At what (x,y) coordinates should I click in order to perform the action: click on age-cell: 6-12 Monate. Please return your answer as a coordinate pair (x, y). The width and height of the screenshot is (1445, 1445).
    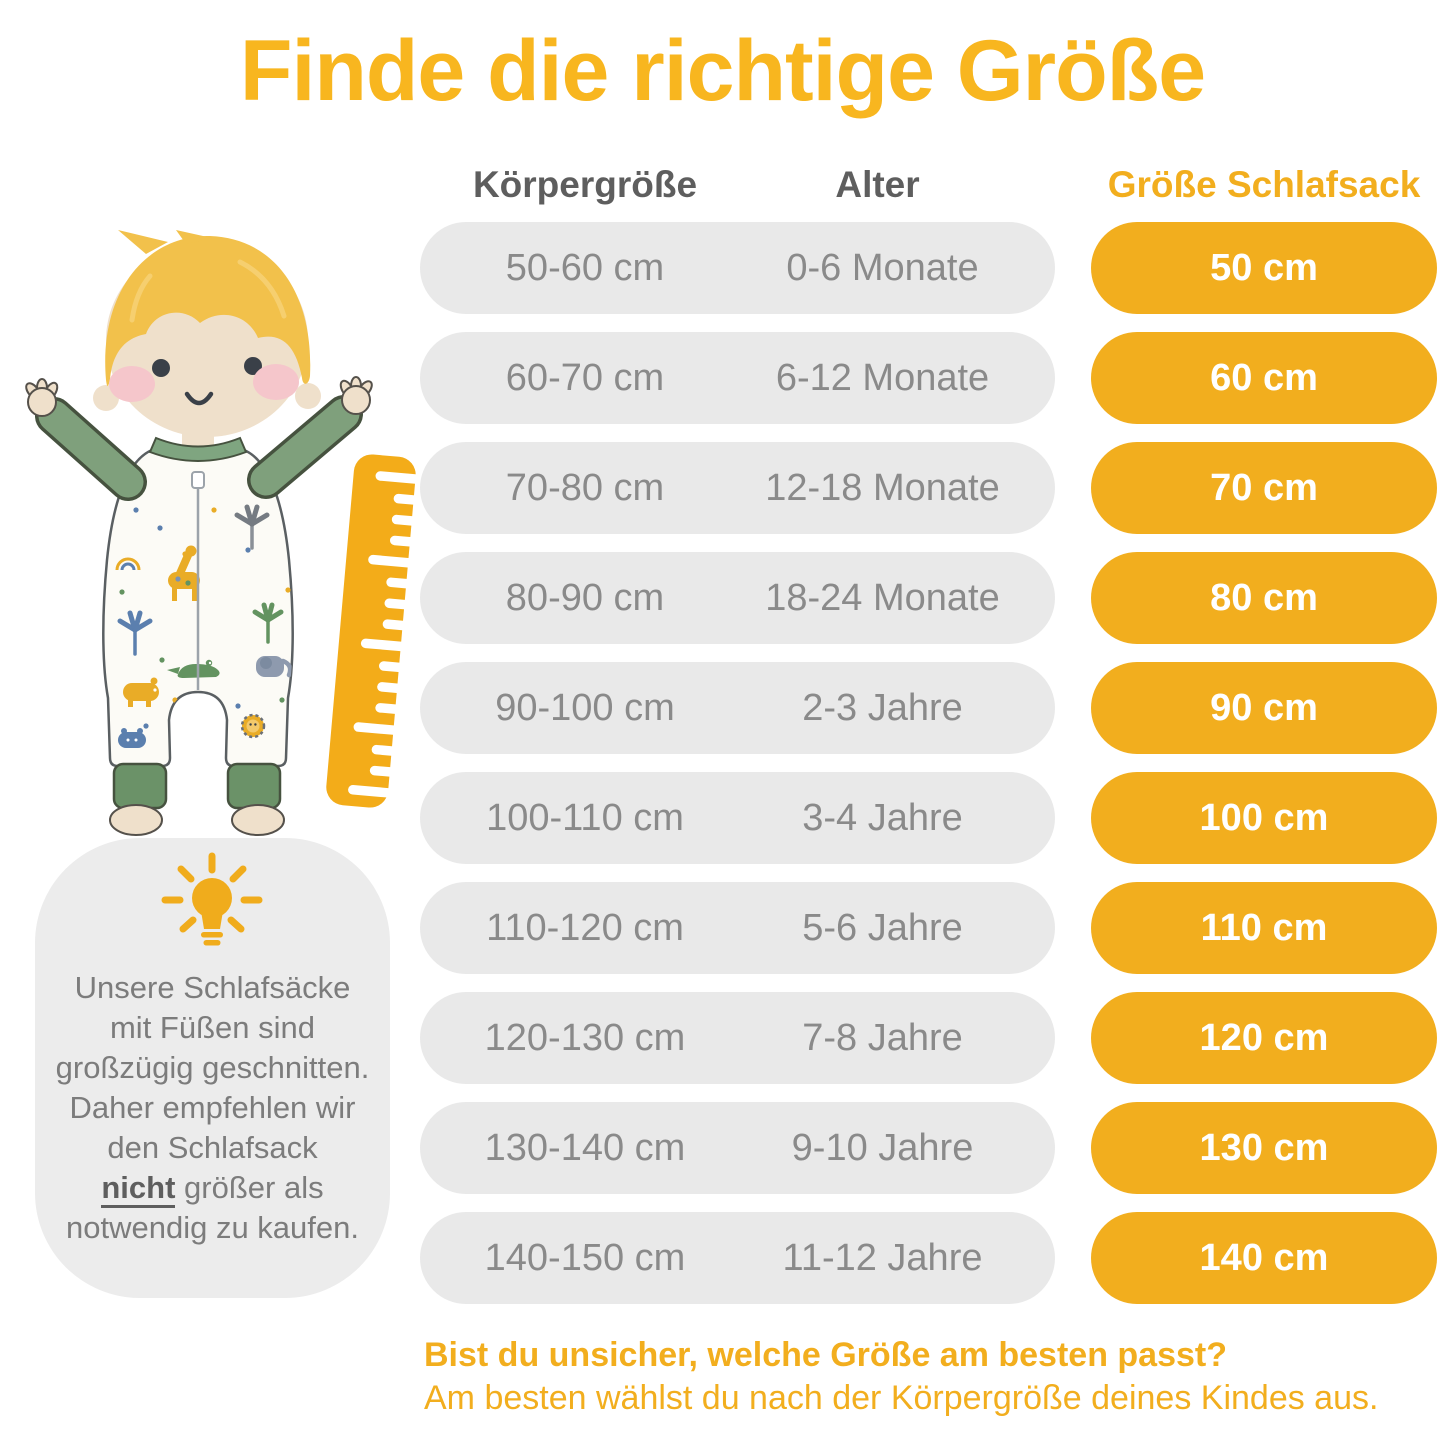
    Looking at the image, I should click on (882, 378).